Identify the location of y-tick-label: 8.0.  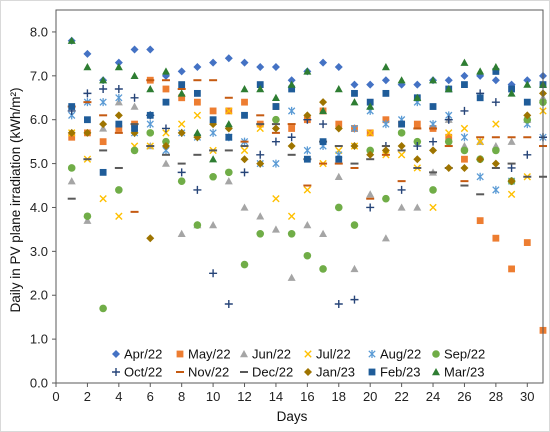
(39, 31).